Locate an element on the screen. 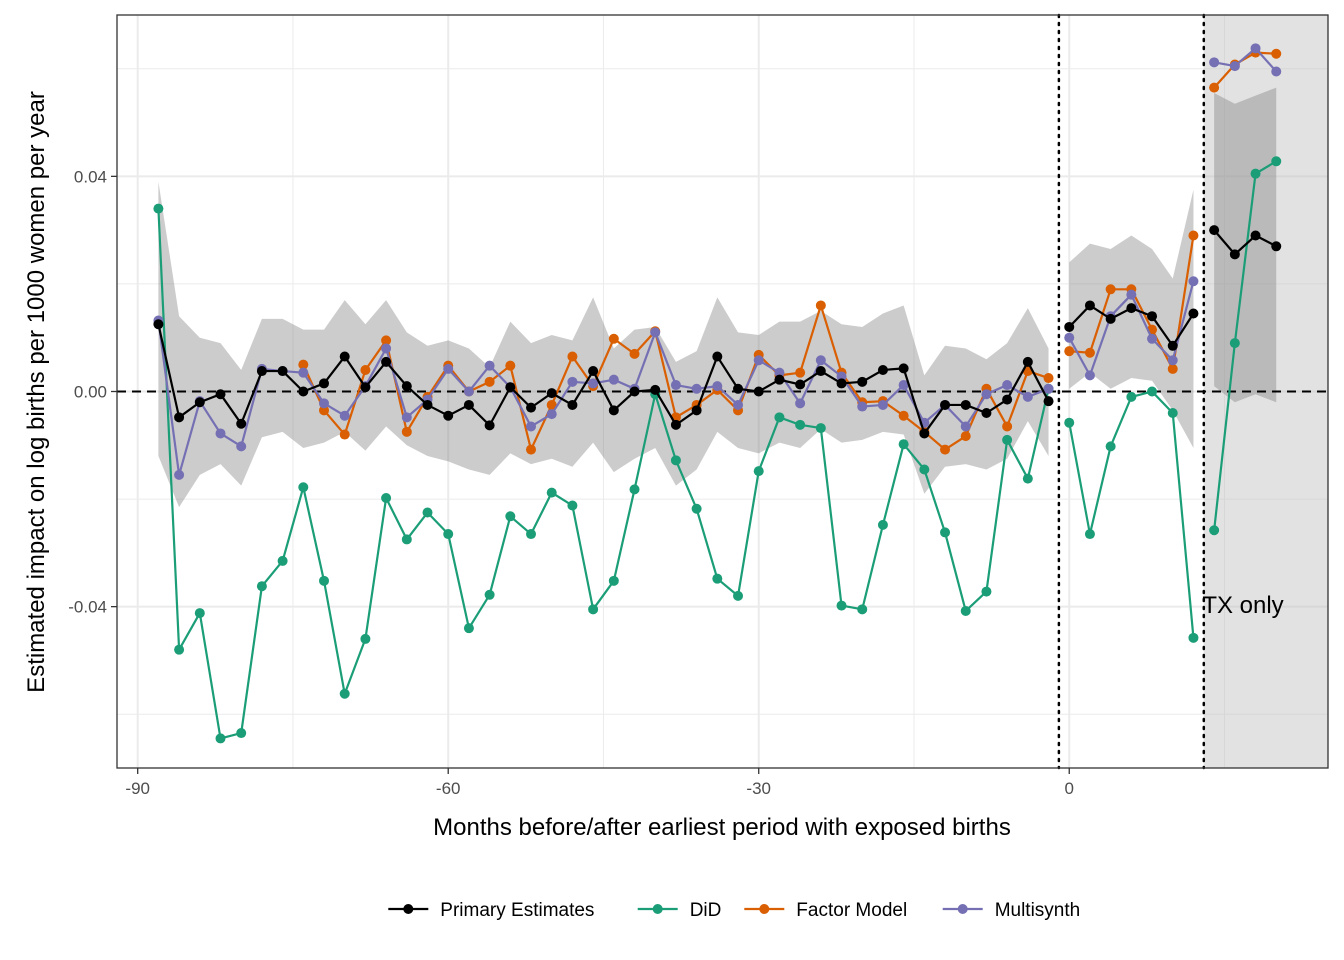 This screenshot has width=1344, height=960. x-axis-ticks: -90 -60 -30 0 is located at coordinates (599, 783).